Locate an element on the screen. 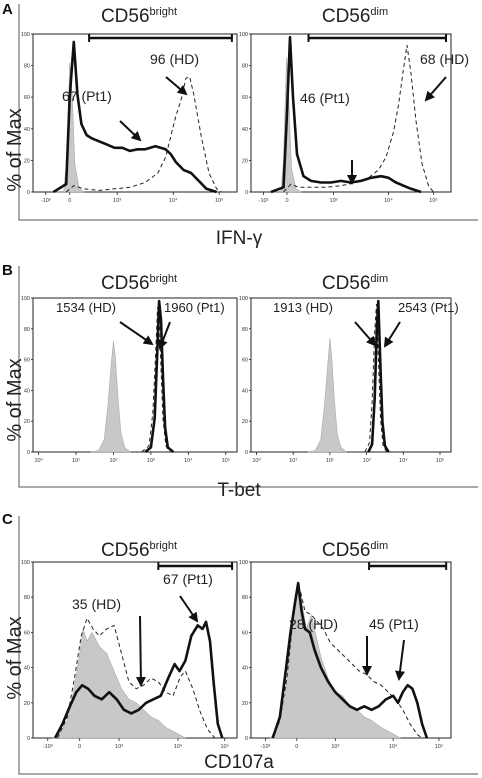  annotation-label: 96 (HD) is located at coordinates (174, 59).